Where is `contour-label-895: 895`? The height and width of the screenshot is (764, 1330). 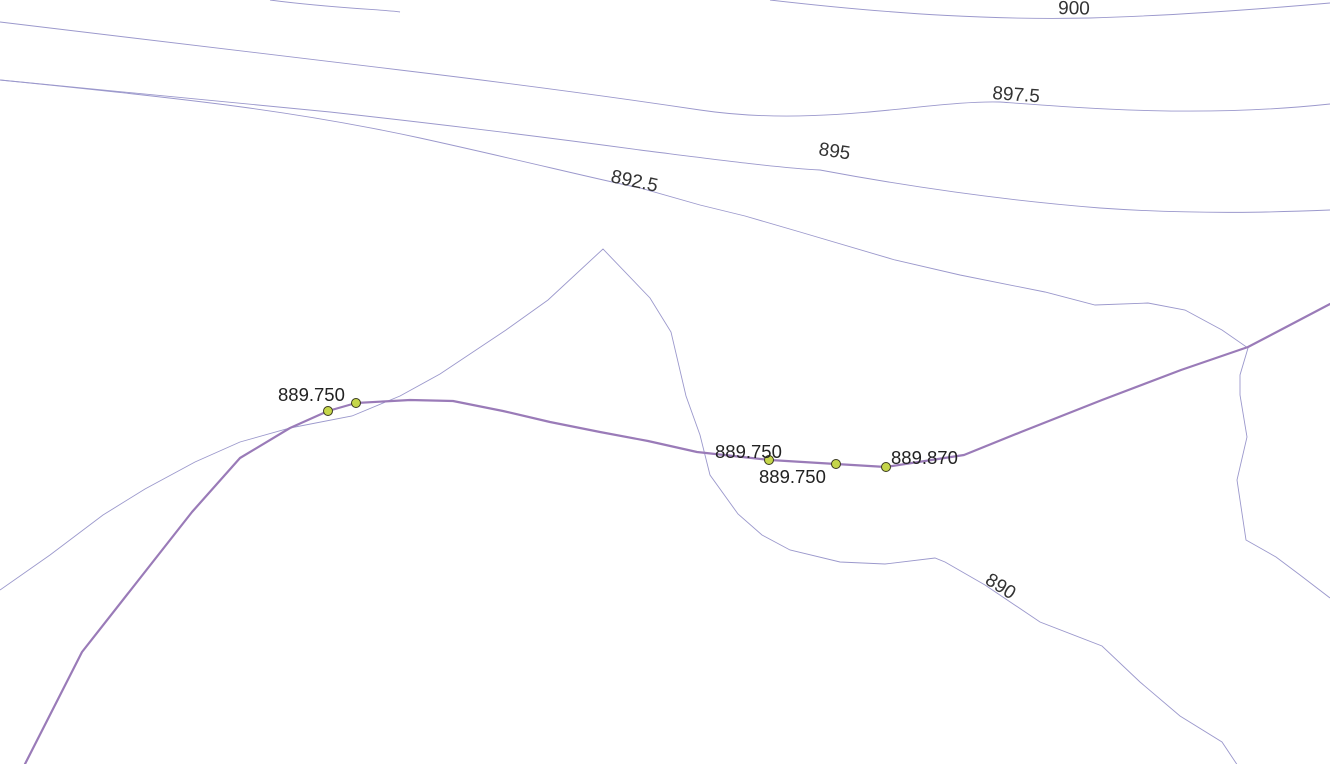 contour-label-895: 895 is located at coordinates (834, 151).